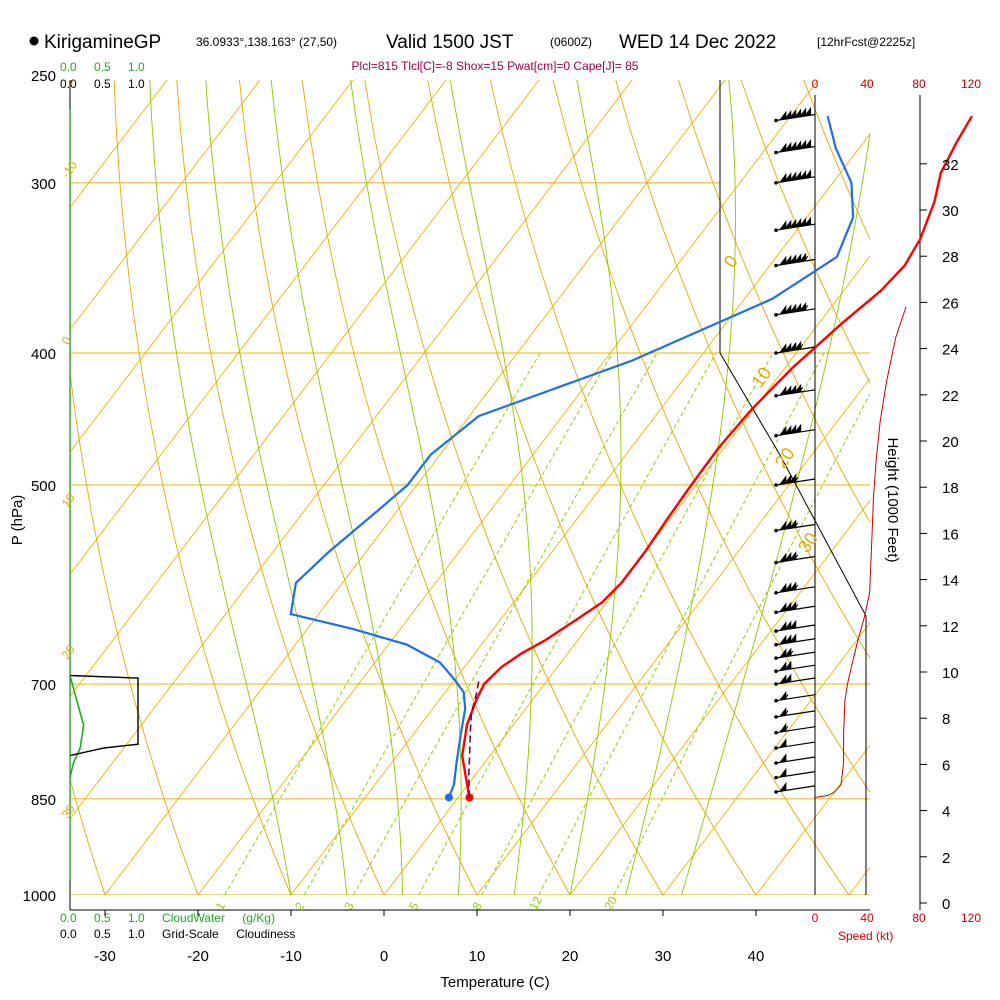  What do you see at coordinates (950, 534) in the screenshot?
I see `height-tick-label: 16` at bounding box center [950, 534].